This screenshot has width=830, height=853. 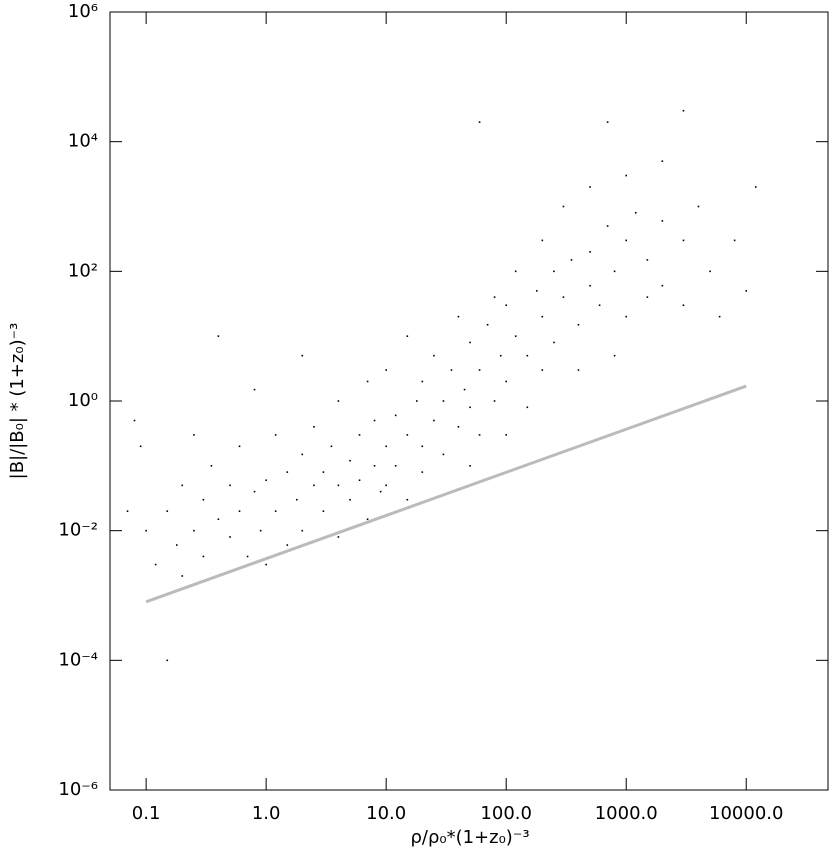 What do you see at coordinates (506, 813) in the screenshot?
I see `x-tick-label: 100.0` at bounding box center [506, 813].